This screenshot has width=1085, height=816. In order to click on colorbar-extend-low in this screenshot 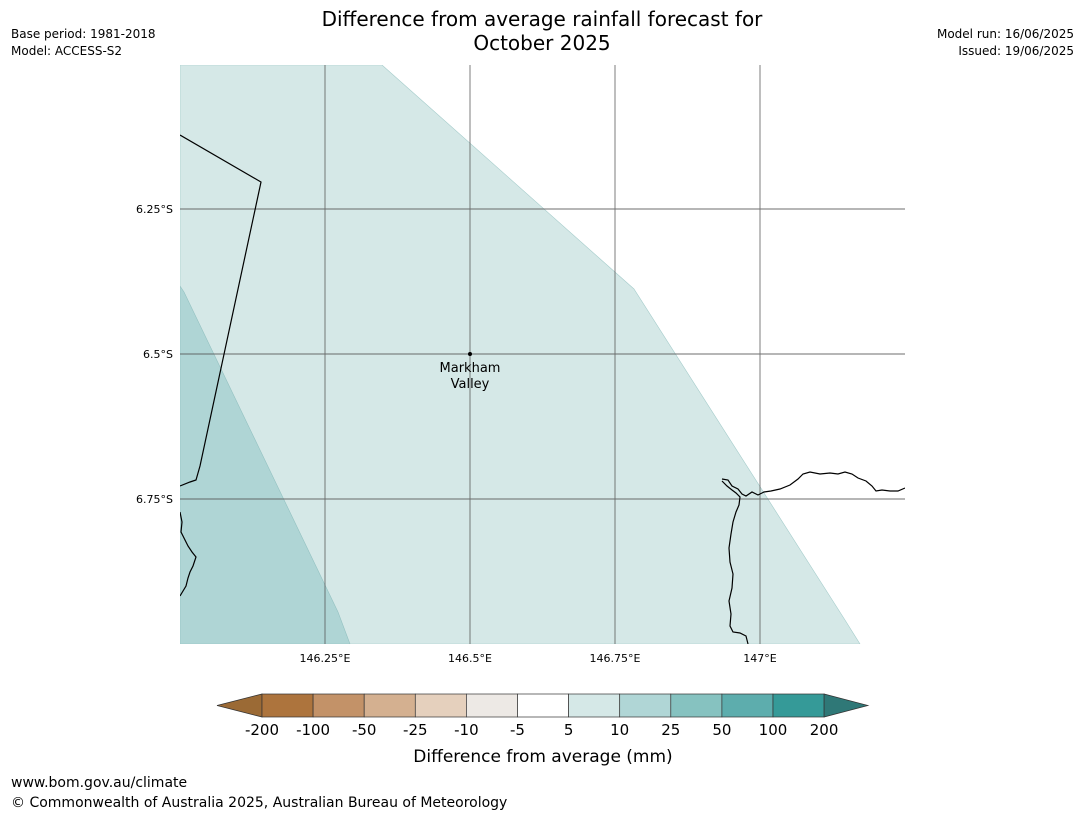, I will do `click(239, 705)`.